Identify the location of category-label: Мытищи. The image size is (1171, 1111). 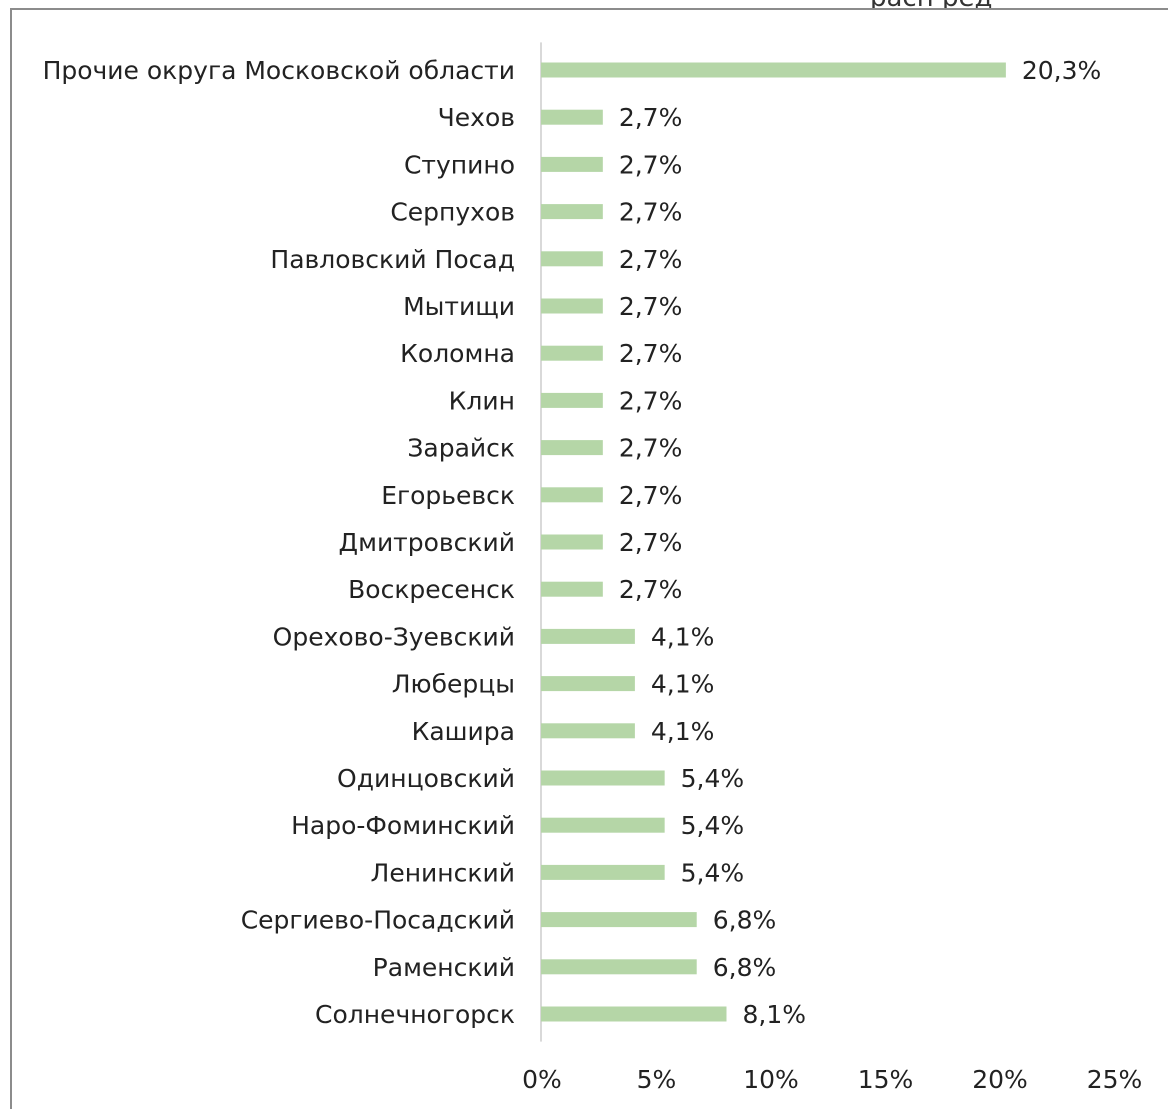
(459, 306).